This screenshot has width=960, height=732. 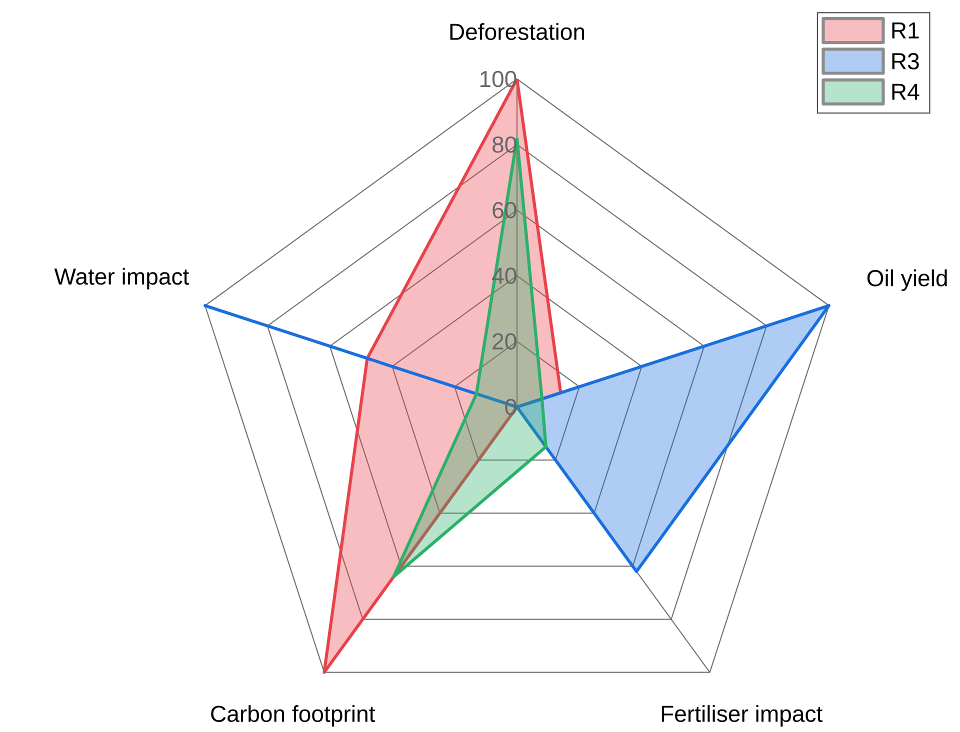 What do you see at coordinates (905, 30) in the screenshot?
I see `legend-label: R1` at bounding box center [905, 30].